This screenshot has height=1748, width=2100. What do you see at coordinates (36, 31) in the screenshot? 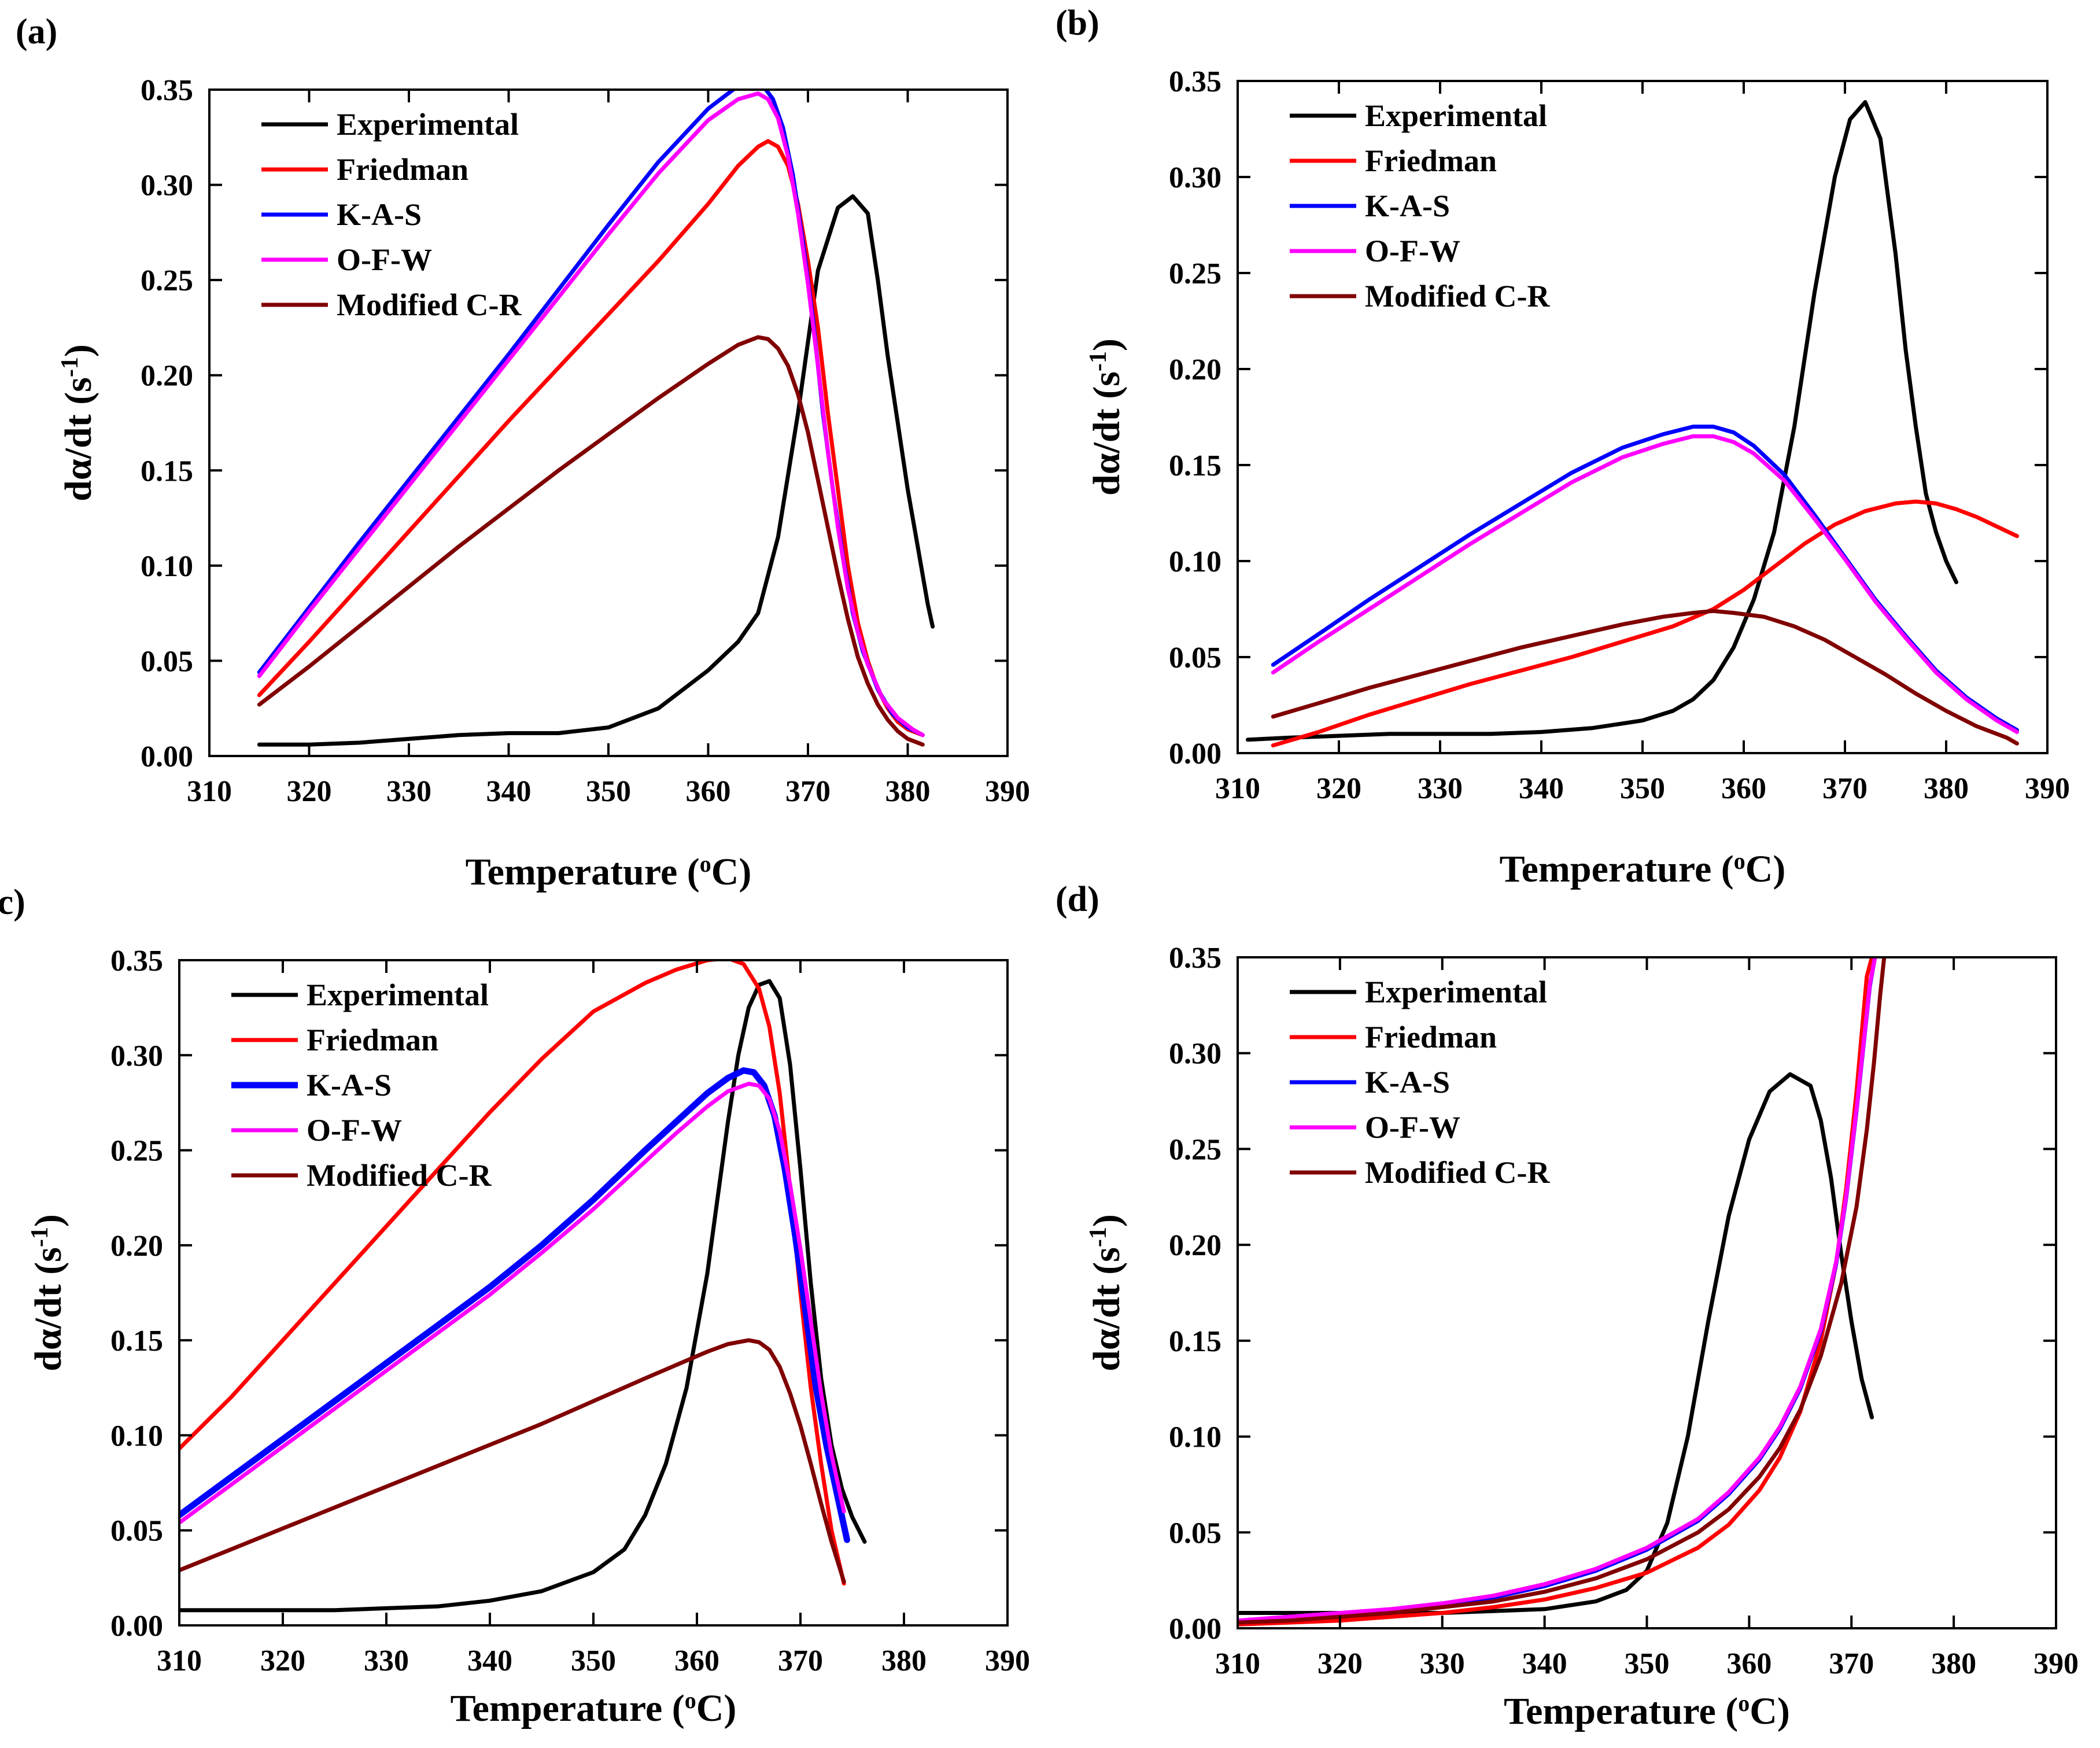
I see `panel-label: (a)` at bounding box center [36, 31].